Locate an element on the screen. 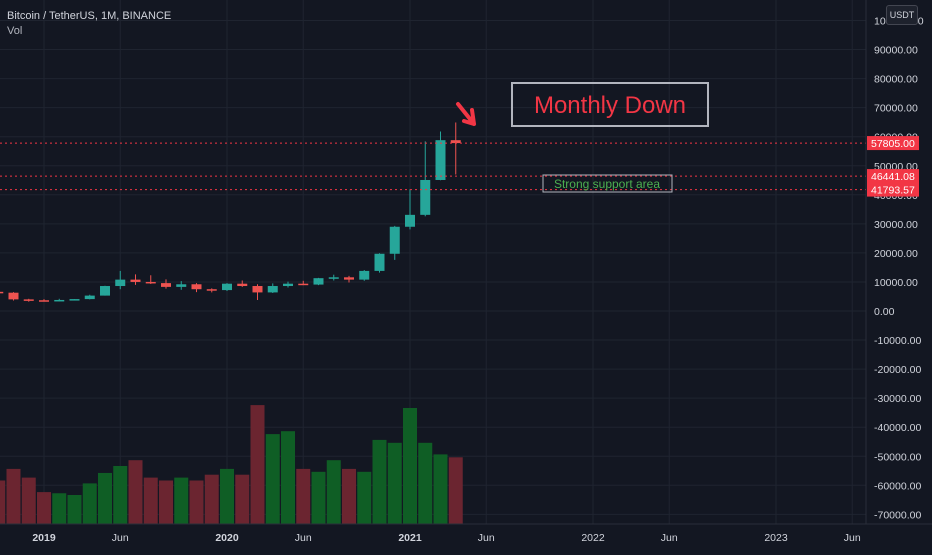 This screenshot has height=555, width=932. y-tick-label: 20000.00 is located at coordinates (896, 254).